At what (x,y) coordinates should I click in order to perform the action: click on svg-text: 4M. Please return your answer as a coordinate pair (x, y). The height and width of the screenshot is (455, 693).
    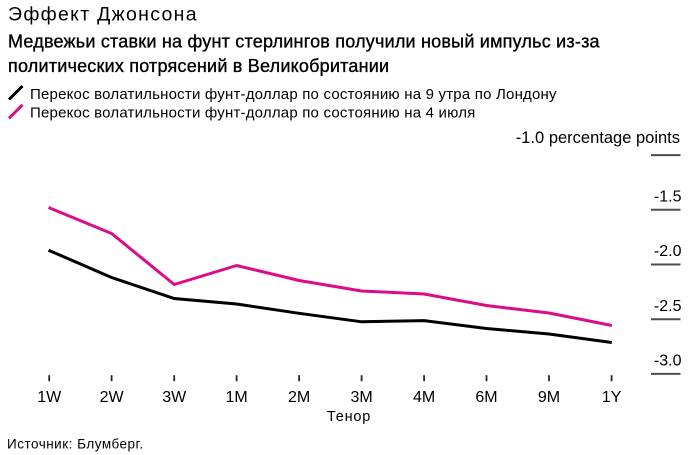
    Looking at the image, I should click on (424, 397).